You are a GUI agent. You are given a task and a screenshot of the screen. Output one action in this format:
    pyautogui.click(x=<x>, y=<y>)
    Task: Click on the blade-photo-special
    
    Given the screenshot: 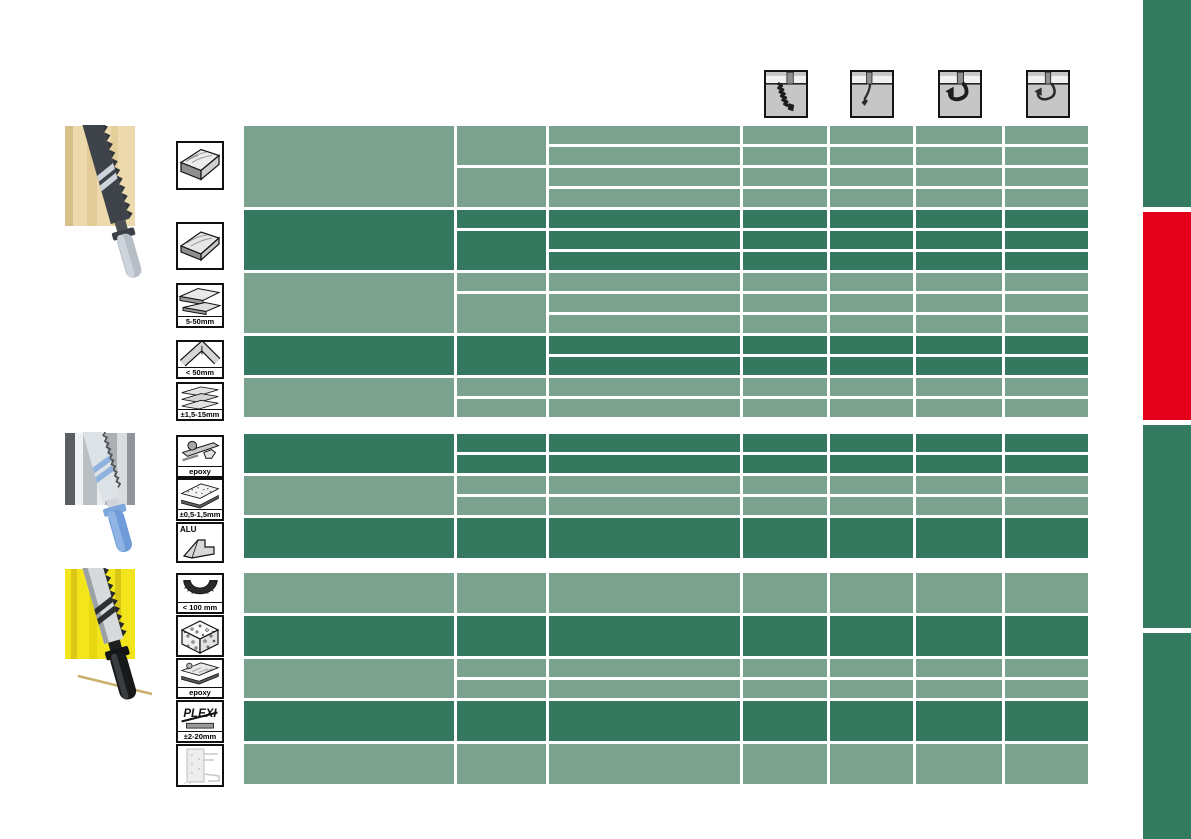 What is the action you would take?
    pyautogui.click(x=109, y=634)
    